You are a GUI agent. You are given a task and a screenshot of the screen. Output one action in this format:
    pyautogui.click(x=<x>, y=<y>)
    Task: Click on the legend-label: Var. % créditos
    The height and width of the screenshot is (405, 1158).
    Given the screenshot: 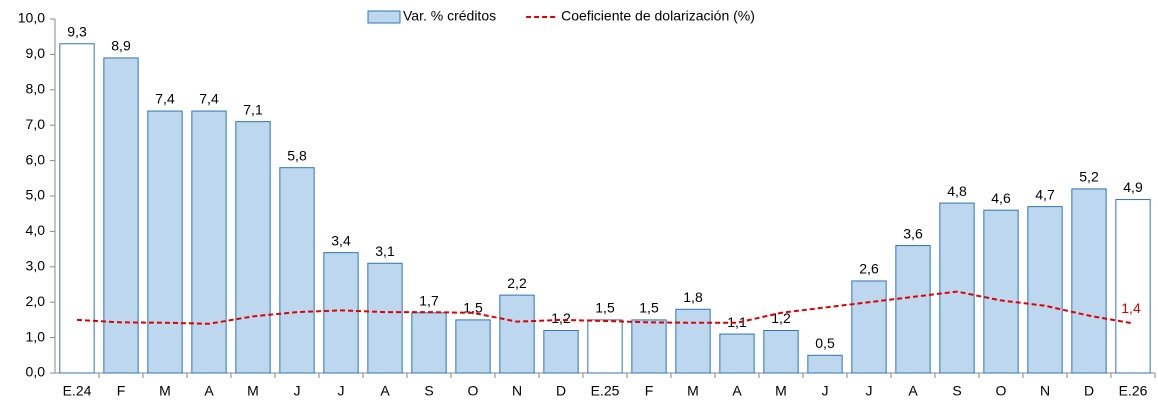 What is the action you would take?
    pyautogui.click(x=449, y=16)
    